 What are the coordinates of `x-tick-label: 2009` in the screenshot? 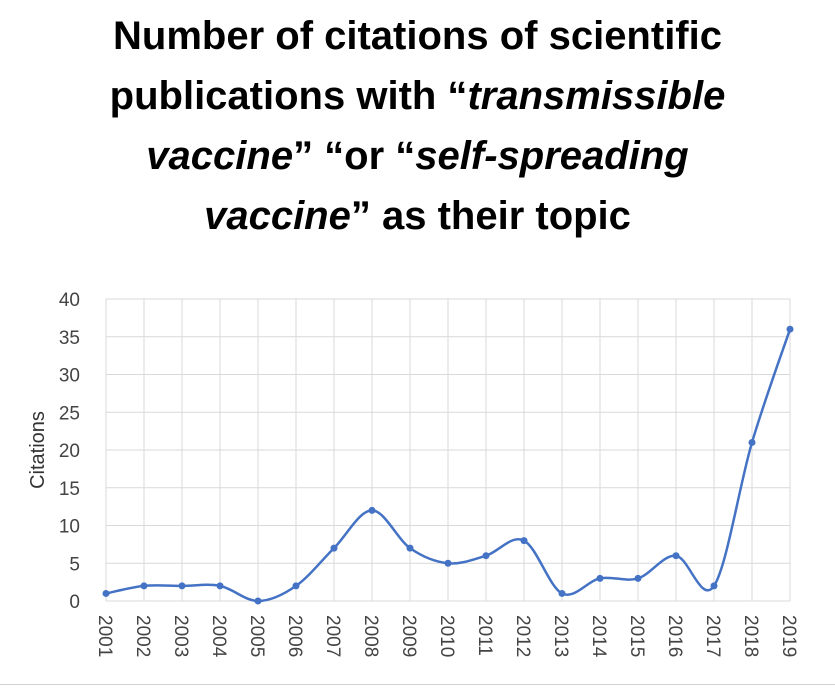 It's located at (408, 636).